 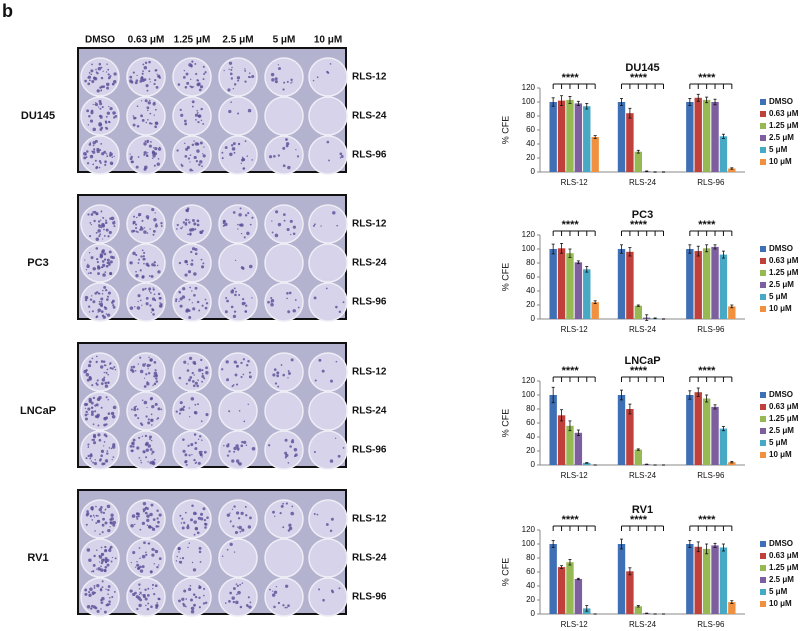 I want to click on y-tick-label: 60, so click(x=530, y=422).